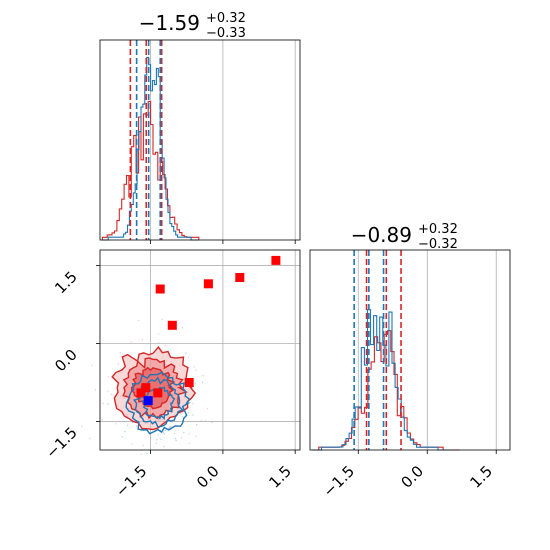 This screenshot has width=550, height=550. What do you see at coordinates (381, 235) in the screenshot?
I see `param2-title: −0.89` at bounding box center [381, 235].